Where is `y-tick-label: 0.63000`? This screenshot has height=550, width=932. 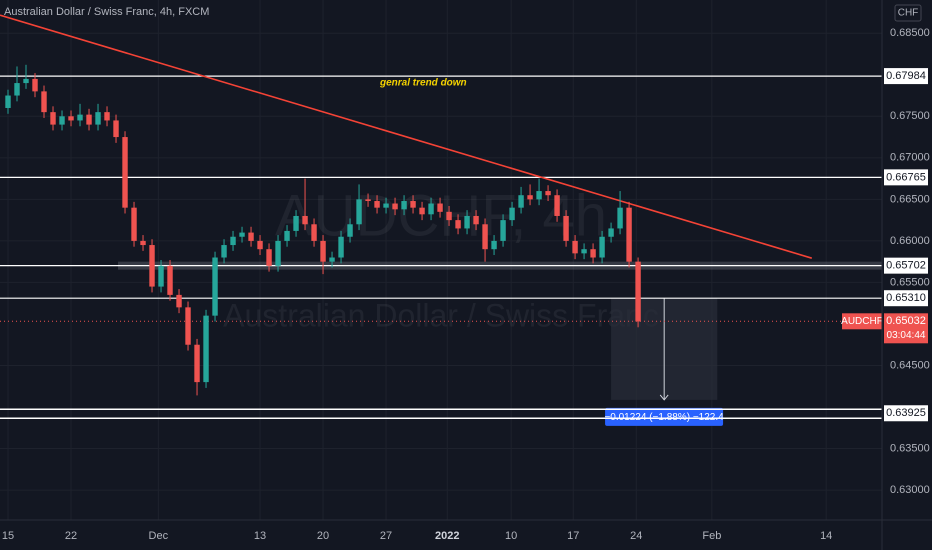
y-tick-label: 0.63000 is located at coordinates (910, 490).